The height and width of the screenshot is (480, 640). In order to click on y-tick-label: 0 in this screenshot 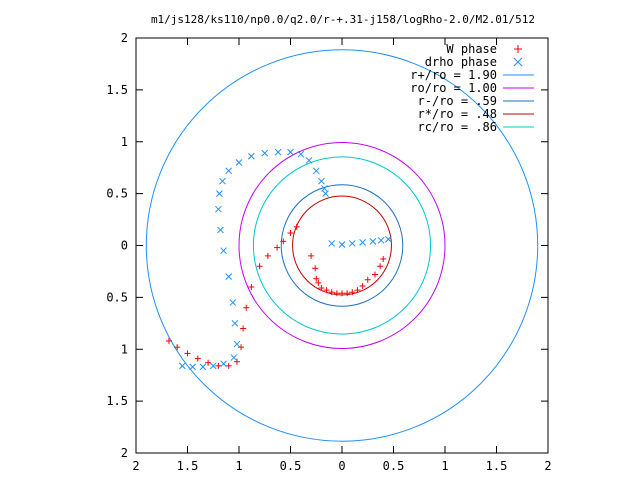, I will do `click(124, 246)`.